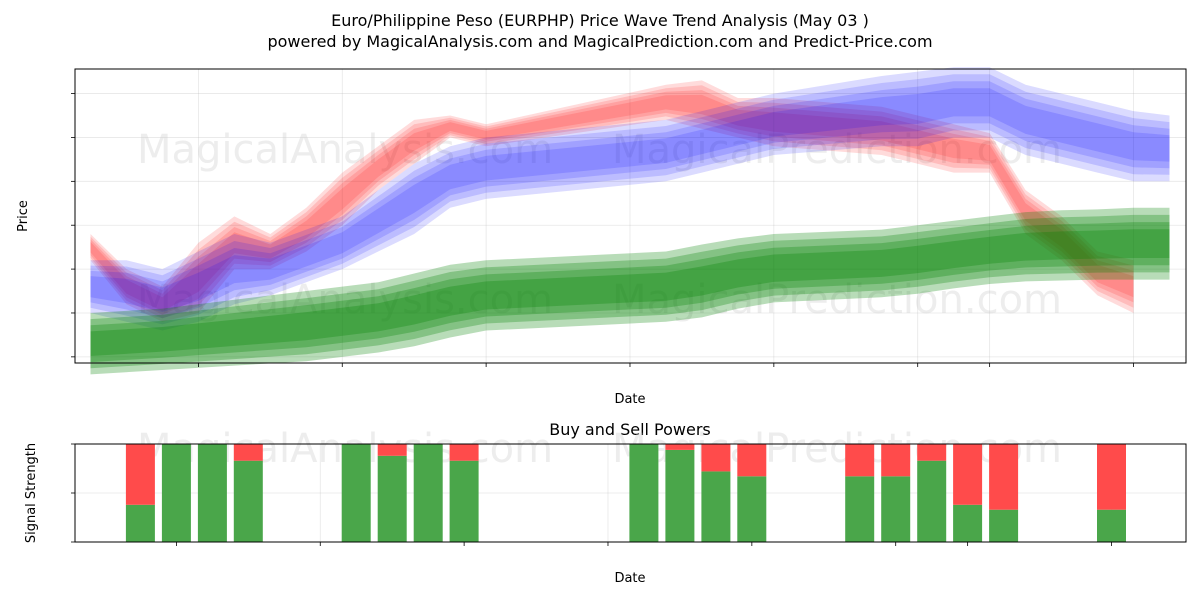  I want to click on signal-x-axis-label: Date, so click(629, 578).